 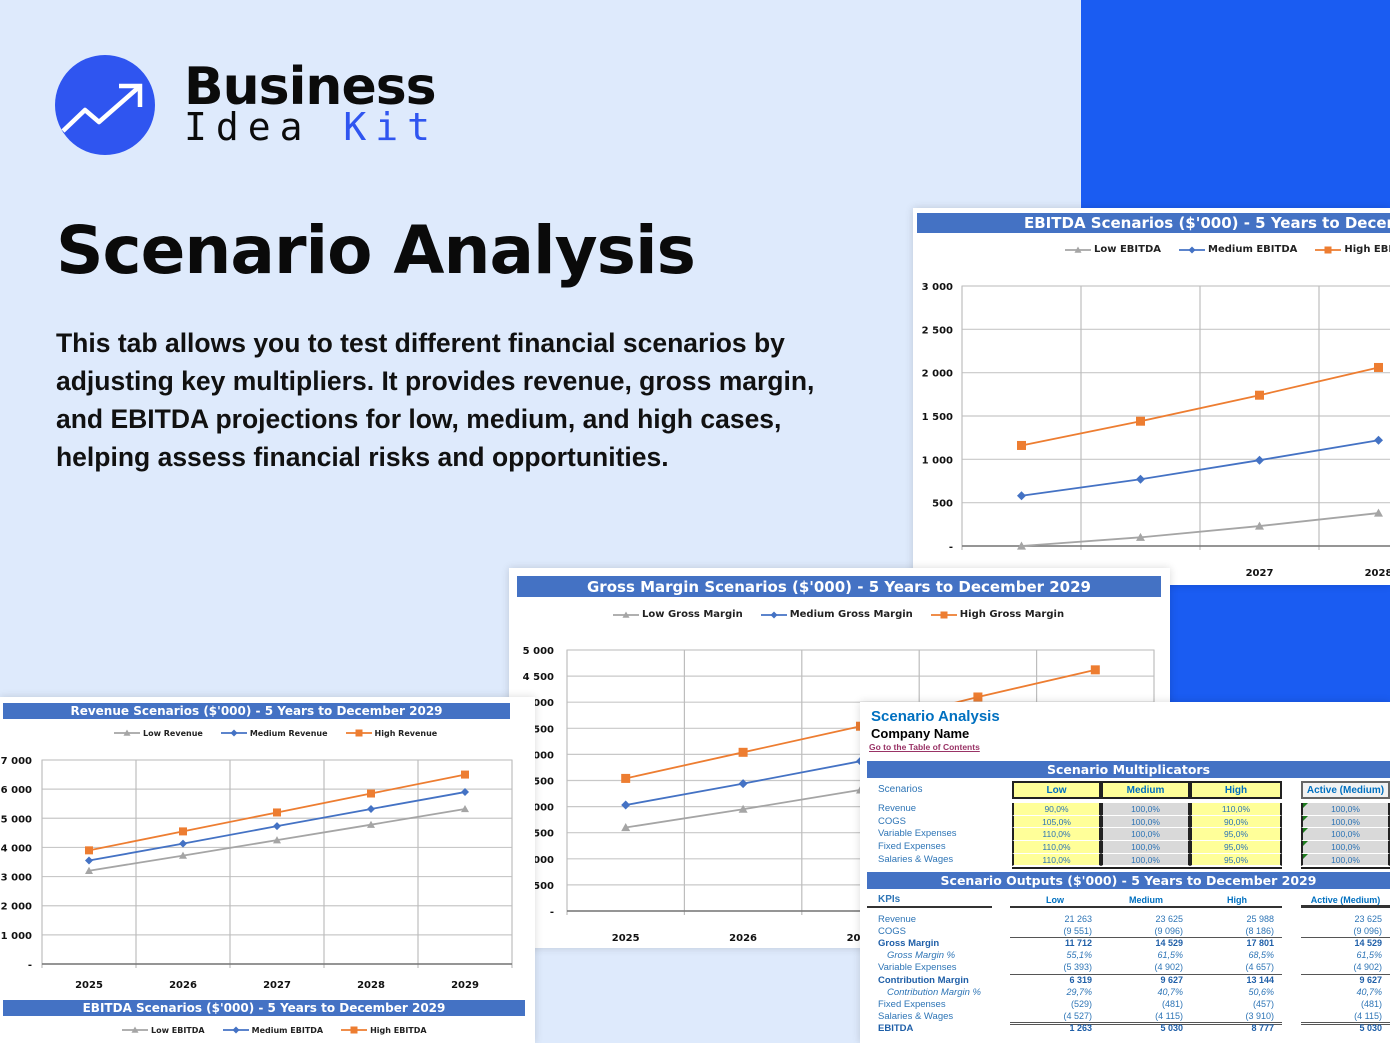 I want to click on sheet-title: Scenario Analysis, so click(x=935, y=716).